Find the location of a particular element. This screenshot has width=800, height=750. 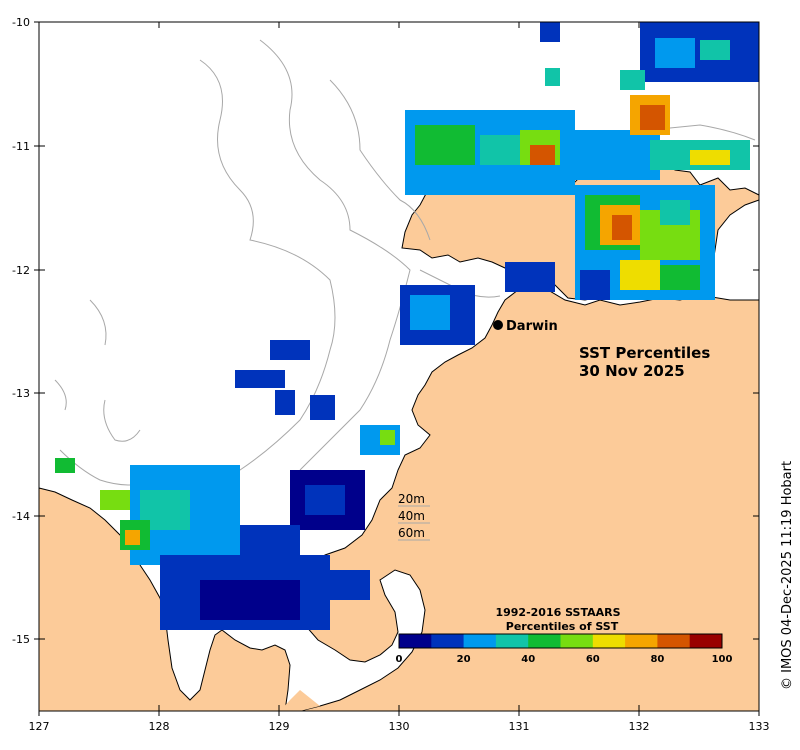

map-title-line1: SST Percentiles is located at coordinates (644, 353).